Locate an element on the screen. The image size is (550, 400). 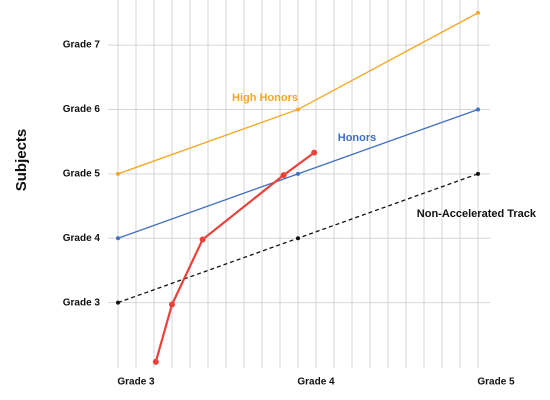
y-tick-label: Grade 7 is located at coordinates (82, 45).